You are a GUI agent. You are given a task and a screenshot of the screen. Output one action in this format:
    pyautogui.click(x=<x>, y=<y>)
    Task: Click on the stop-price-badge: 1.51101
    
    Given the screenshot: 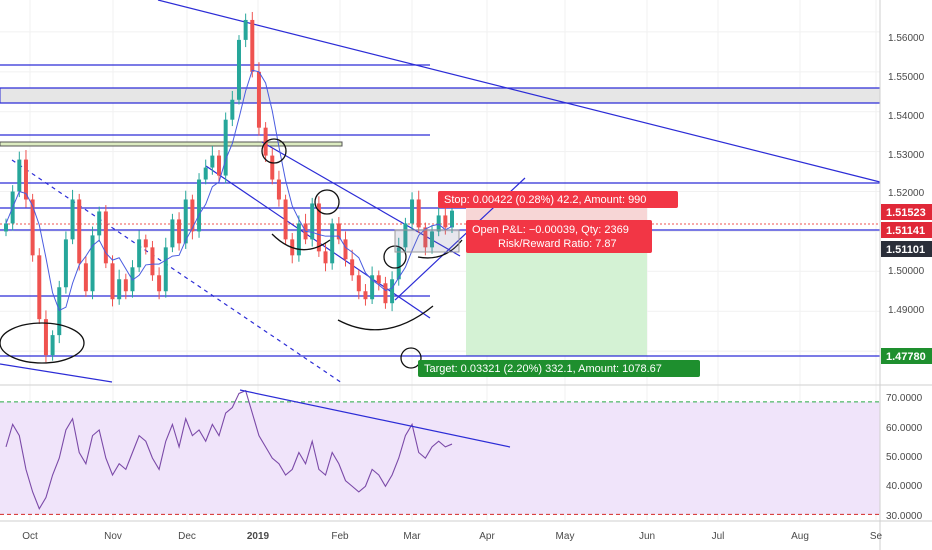 What is the action you would take?
    pyautogui.click(x=905, y=250)
    